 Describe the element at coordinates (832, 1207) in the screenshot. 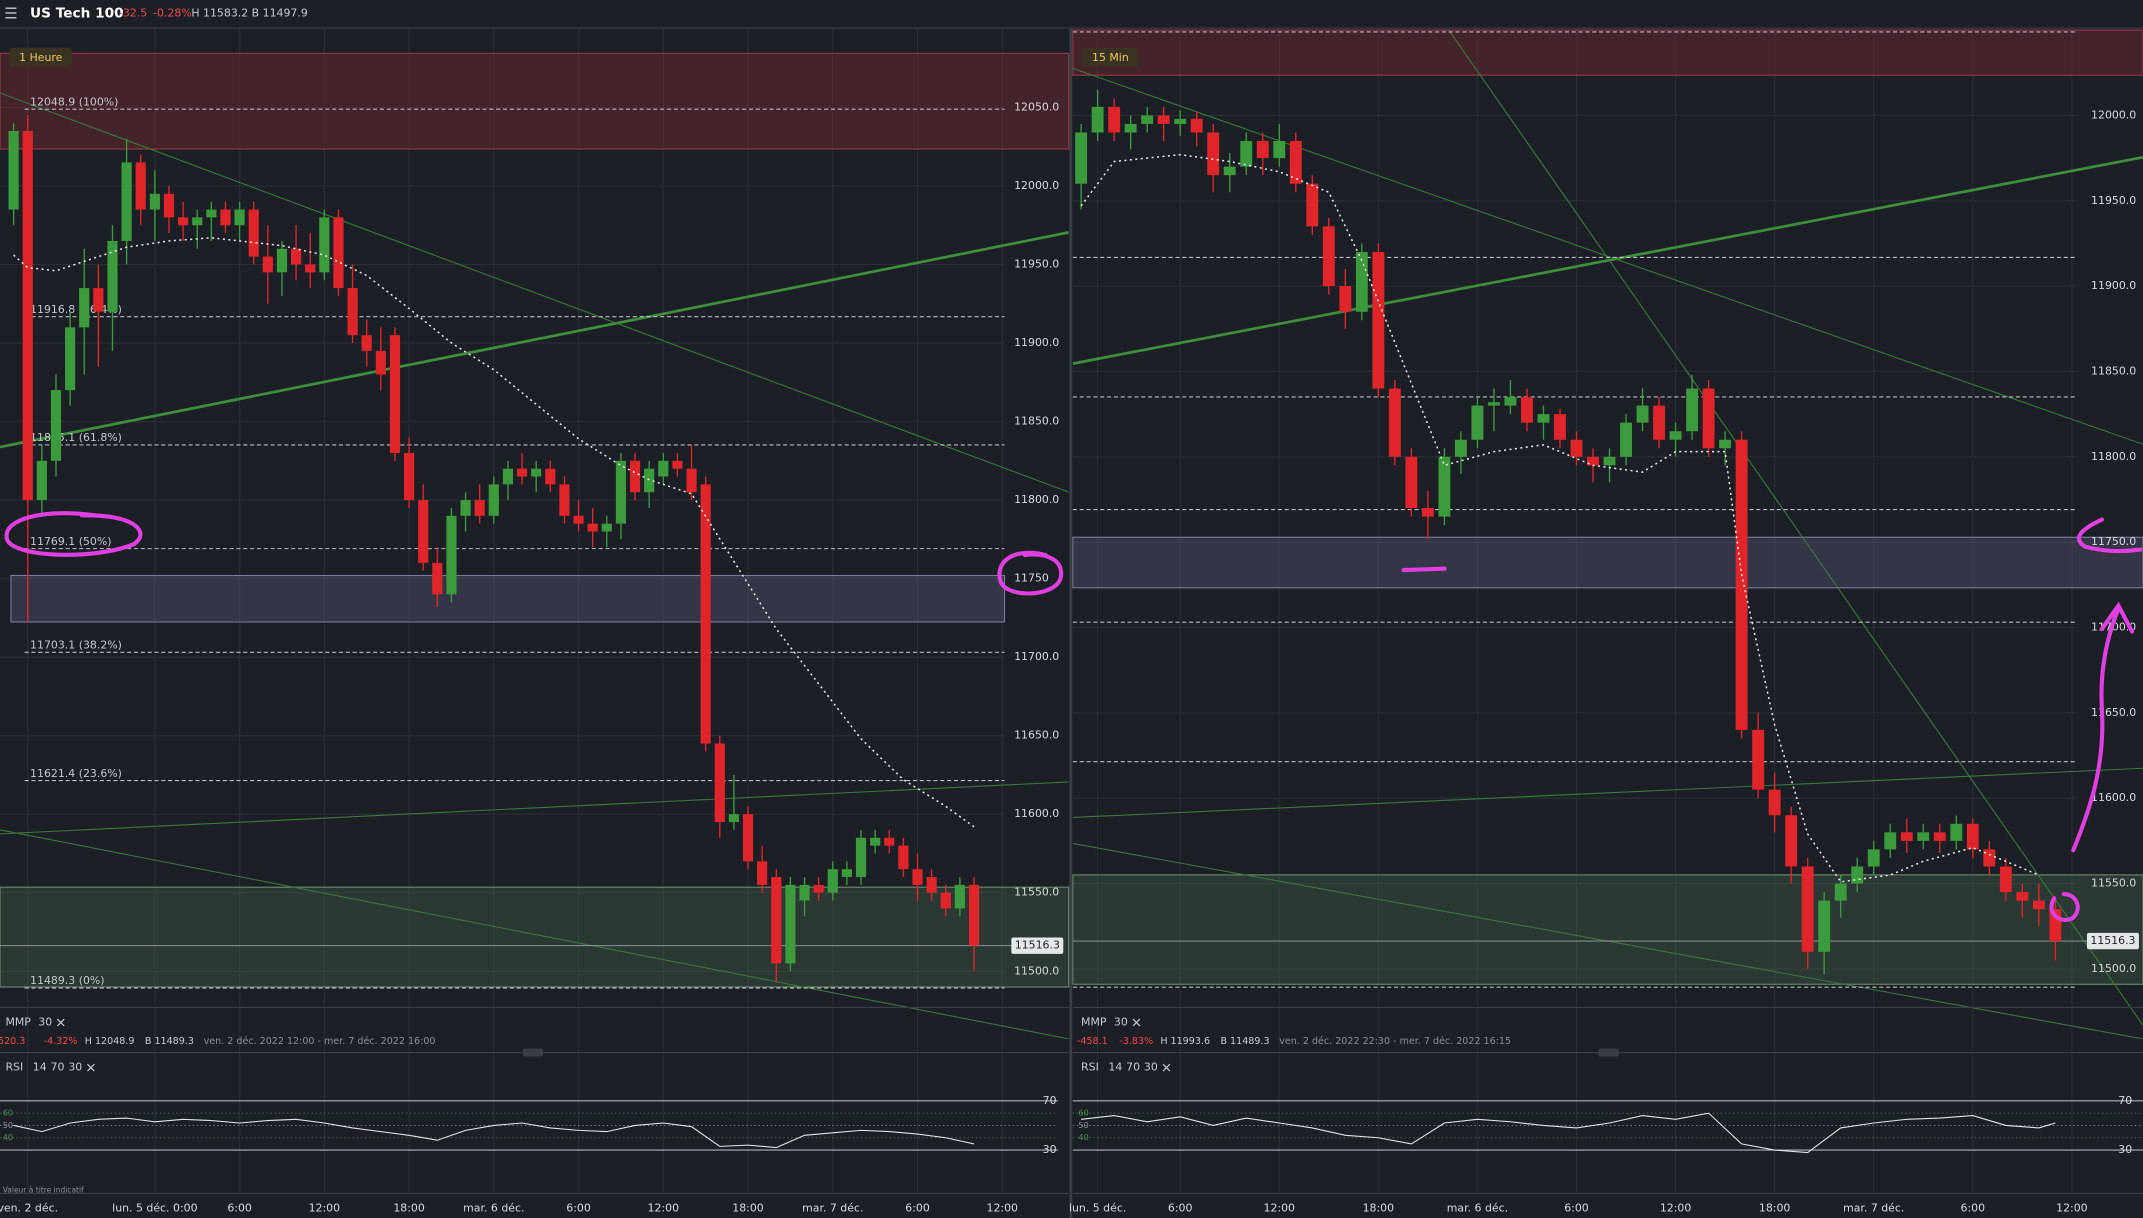

I see `x-tick-label: mar. 7 déc.` at that location.